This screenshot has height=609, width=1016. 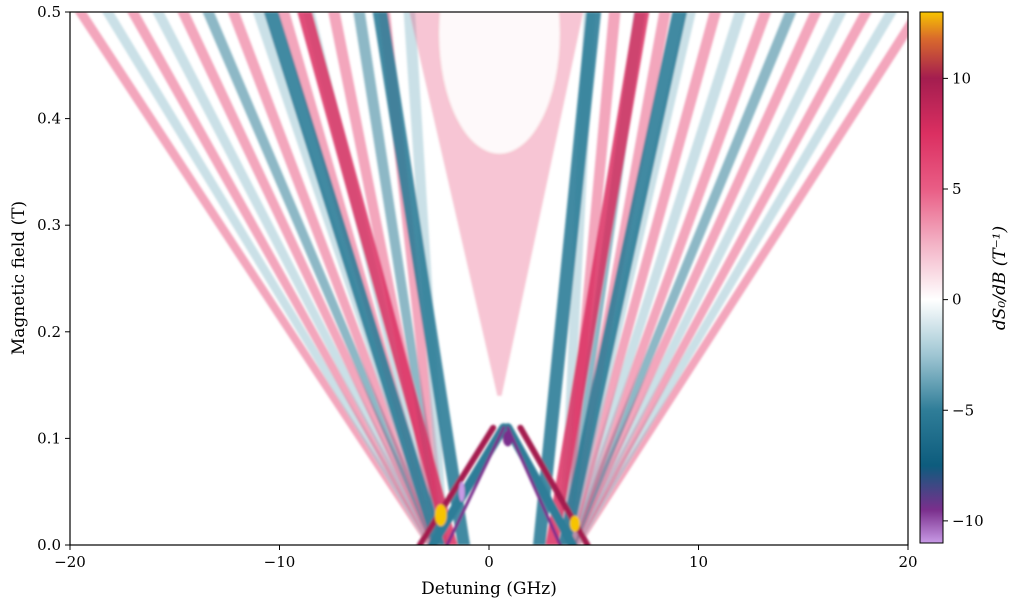 I want to click on x-tick-label: −20, so click(x=70, y=562).